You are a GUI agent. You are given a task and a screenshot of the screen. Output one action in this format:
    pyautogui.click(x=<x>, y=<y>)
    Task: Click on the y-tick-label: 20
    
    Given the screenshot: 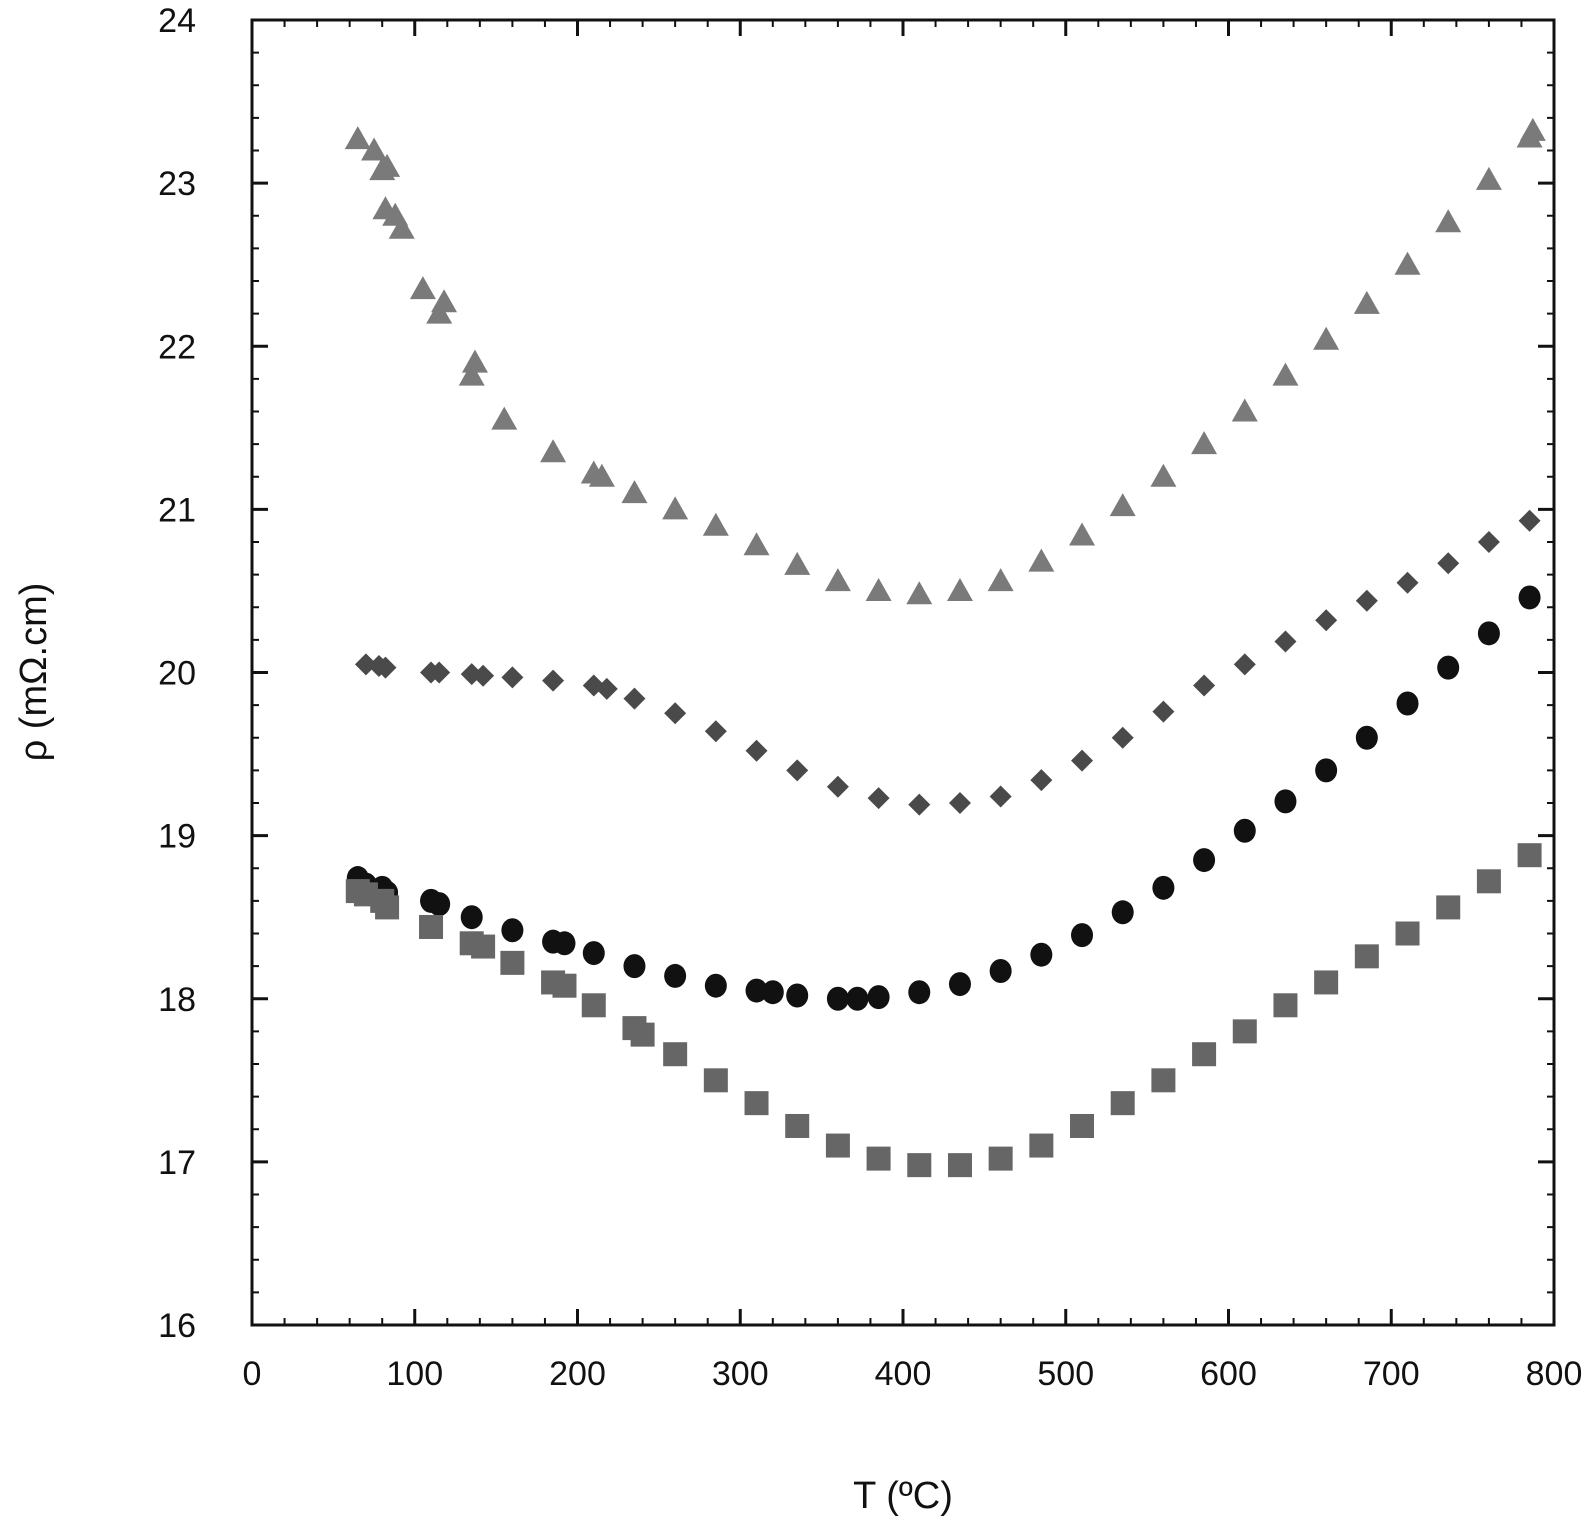 What is the action you would take?
    pyautogui.click(x=177, y=674)
    